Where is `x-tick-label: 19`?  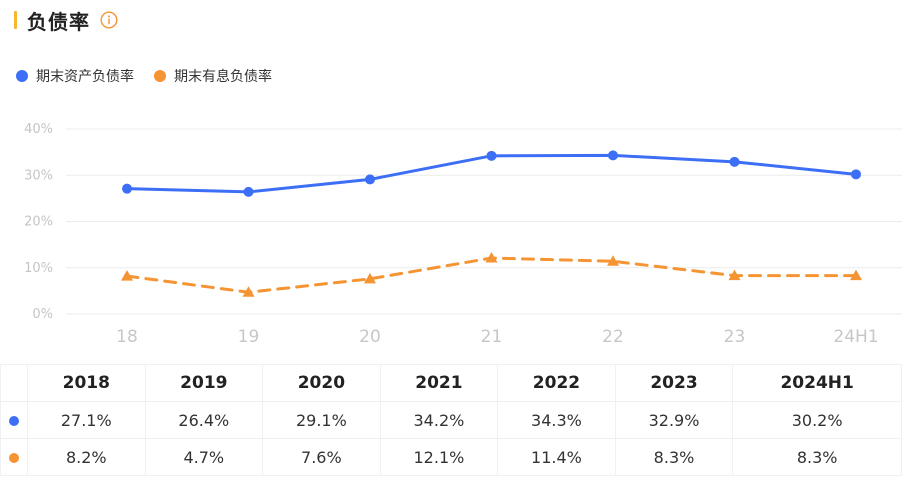 x-tick-label: 19 is located at coordinates (249, 337).